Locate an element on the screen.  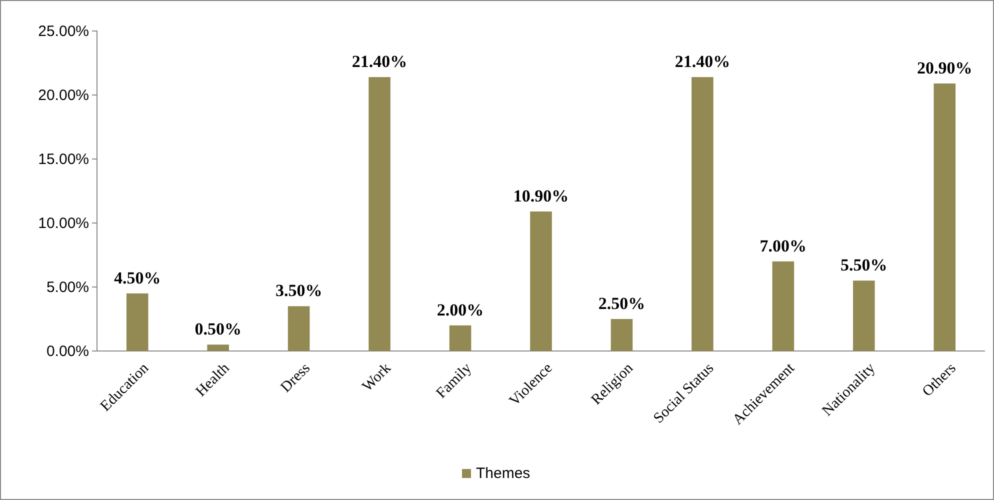
y-tick-label: 10.00% is located at coordinates (63, 223).